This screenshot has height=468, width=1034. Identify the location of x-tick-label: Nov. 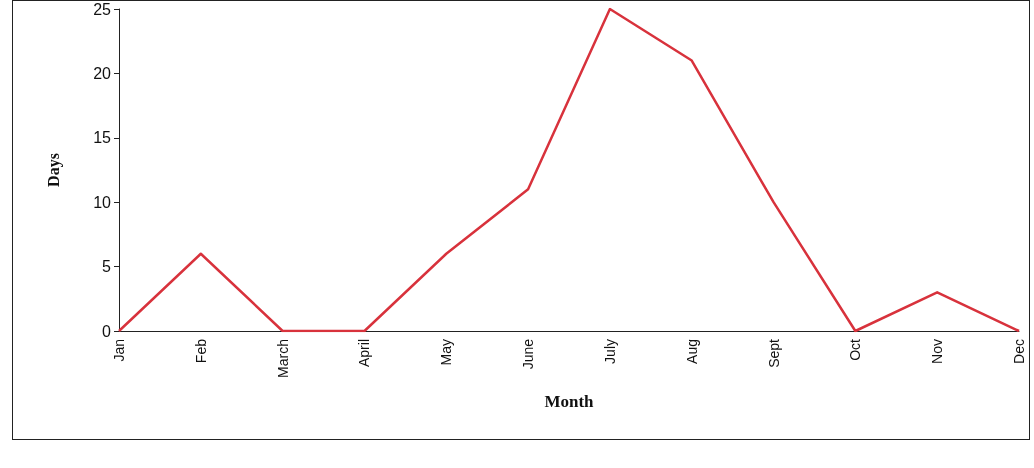
(937, 351).